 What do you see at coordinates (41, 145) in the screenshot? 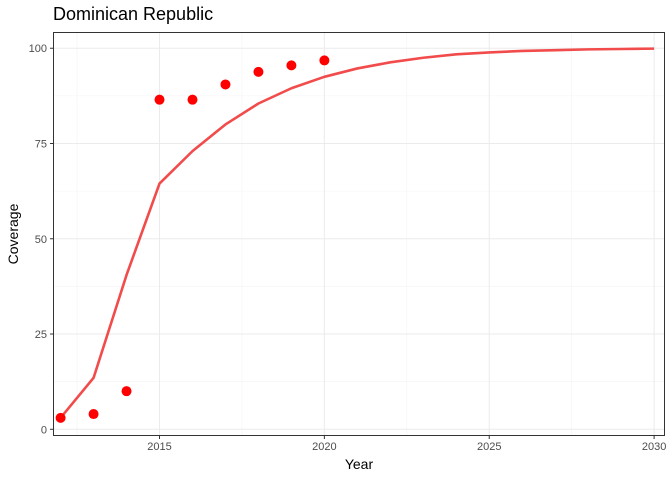
I see `y-tick-label: 75` at bounding box center [41, 145].